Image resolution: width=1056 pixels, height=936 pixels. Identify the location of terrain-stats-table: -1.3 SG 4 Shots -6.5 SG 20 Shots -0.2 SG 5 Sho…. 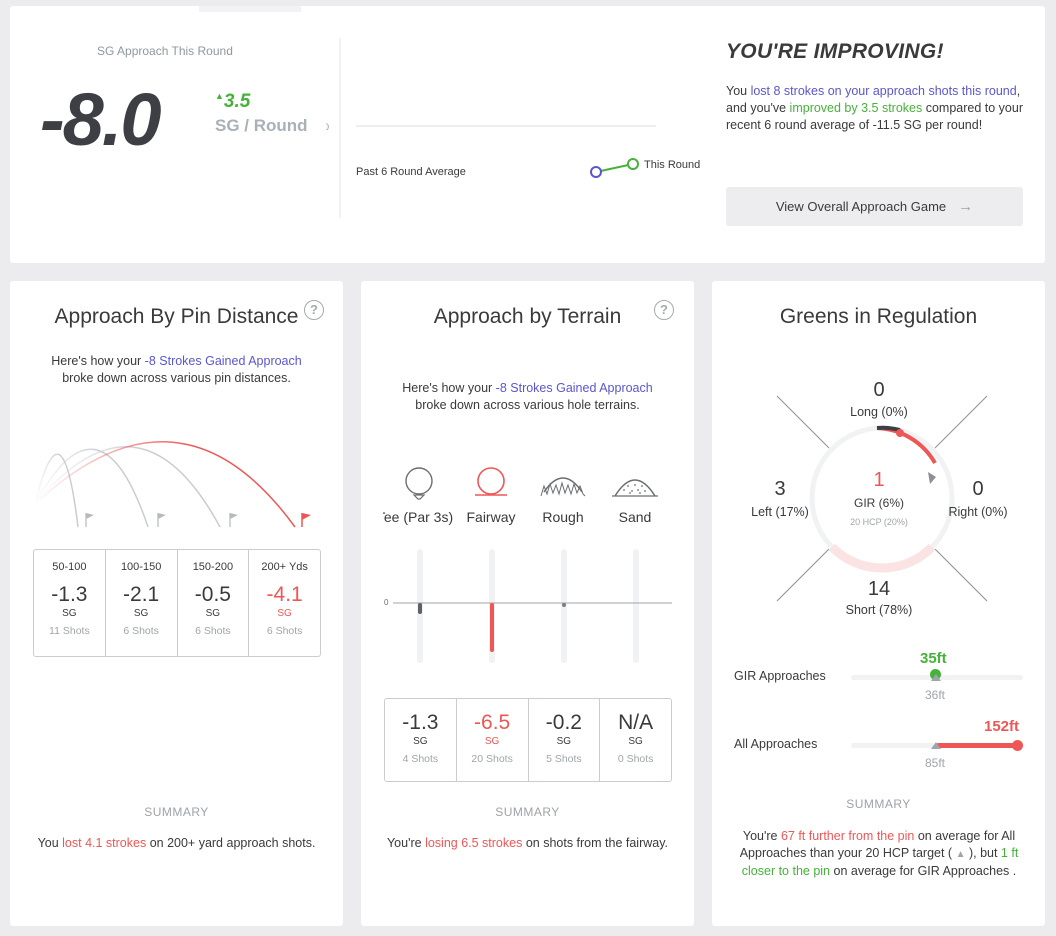
(528, 740).